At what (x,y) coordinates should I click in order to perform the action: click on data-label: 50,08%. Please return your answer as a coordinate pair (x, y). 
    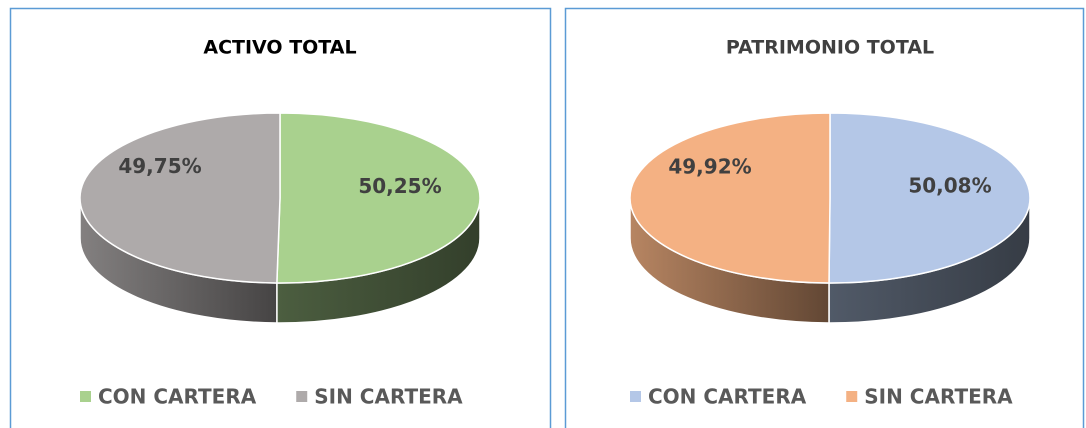
    Looking at the image, I should click on (949, 186).